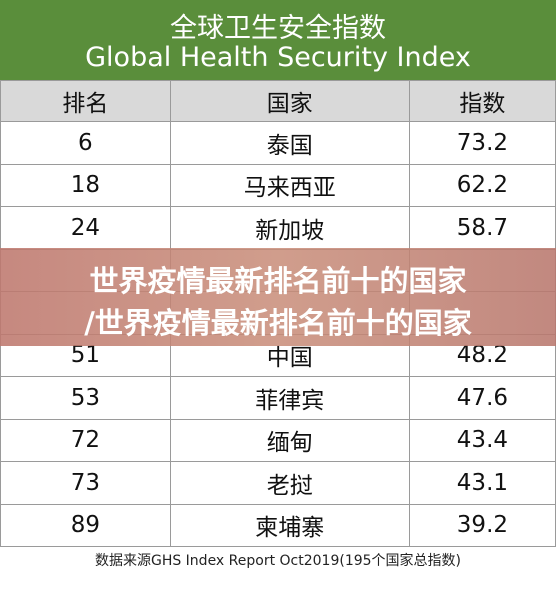  I want to click on header-row: 排名 国家 指数, so click(278, 101).